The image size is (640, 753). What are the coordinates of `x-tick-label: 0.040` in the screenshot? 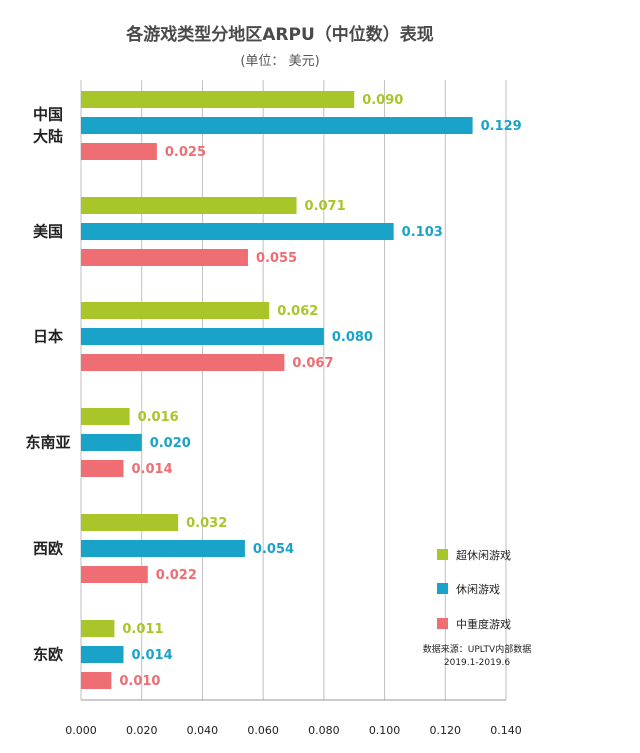 It's located at (203, 730).